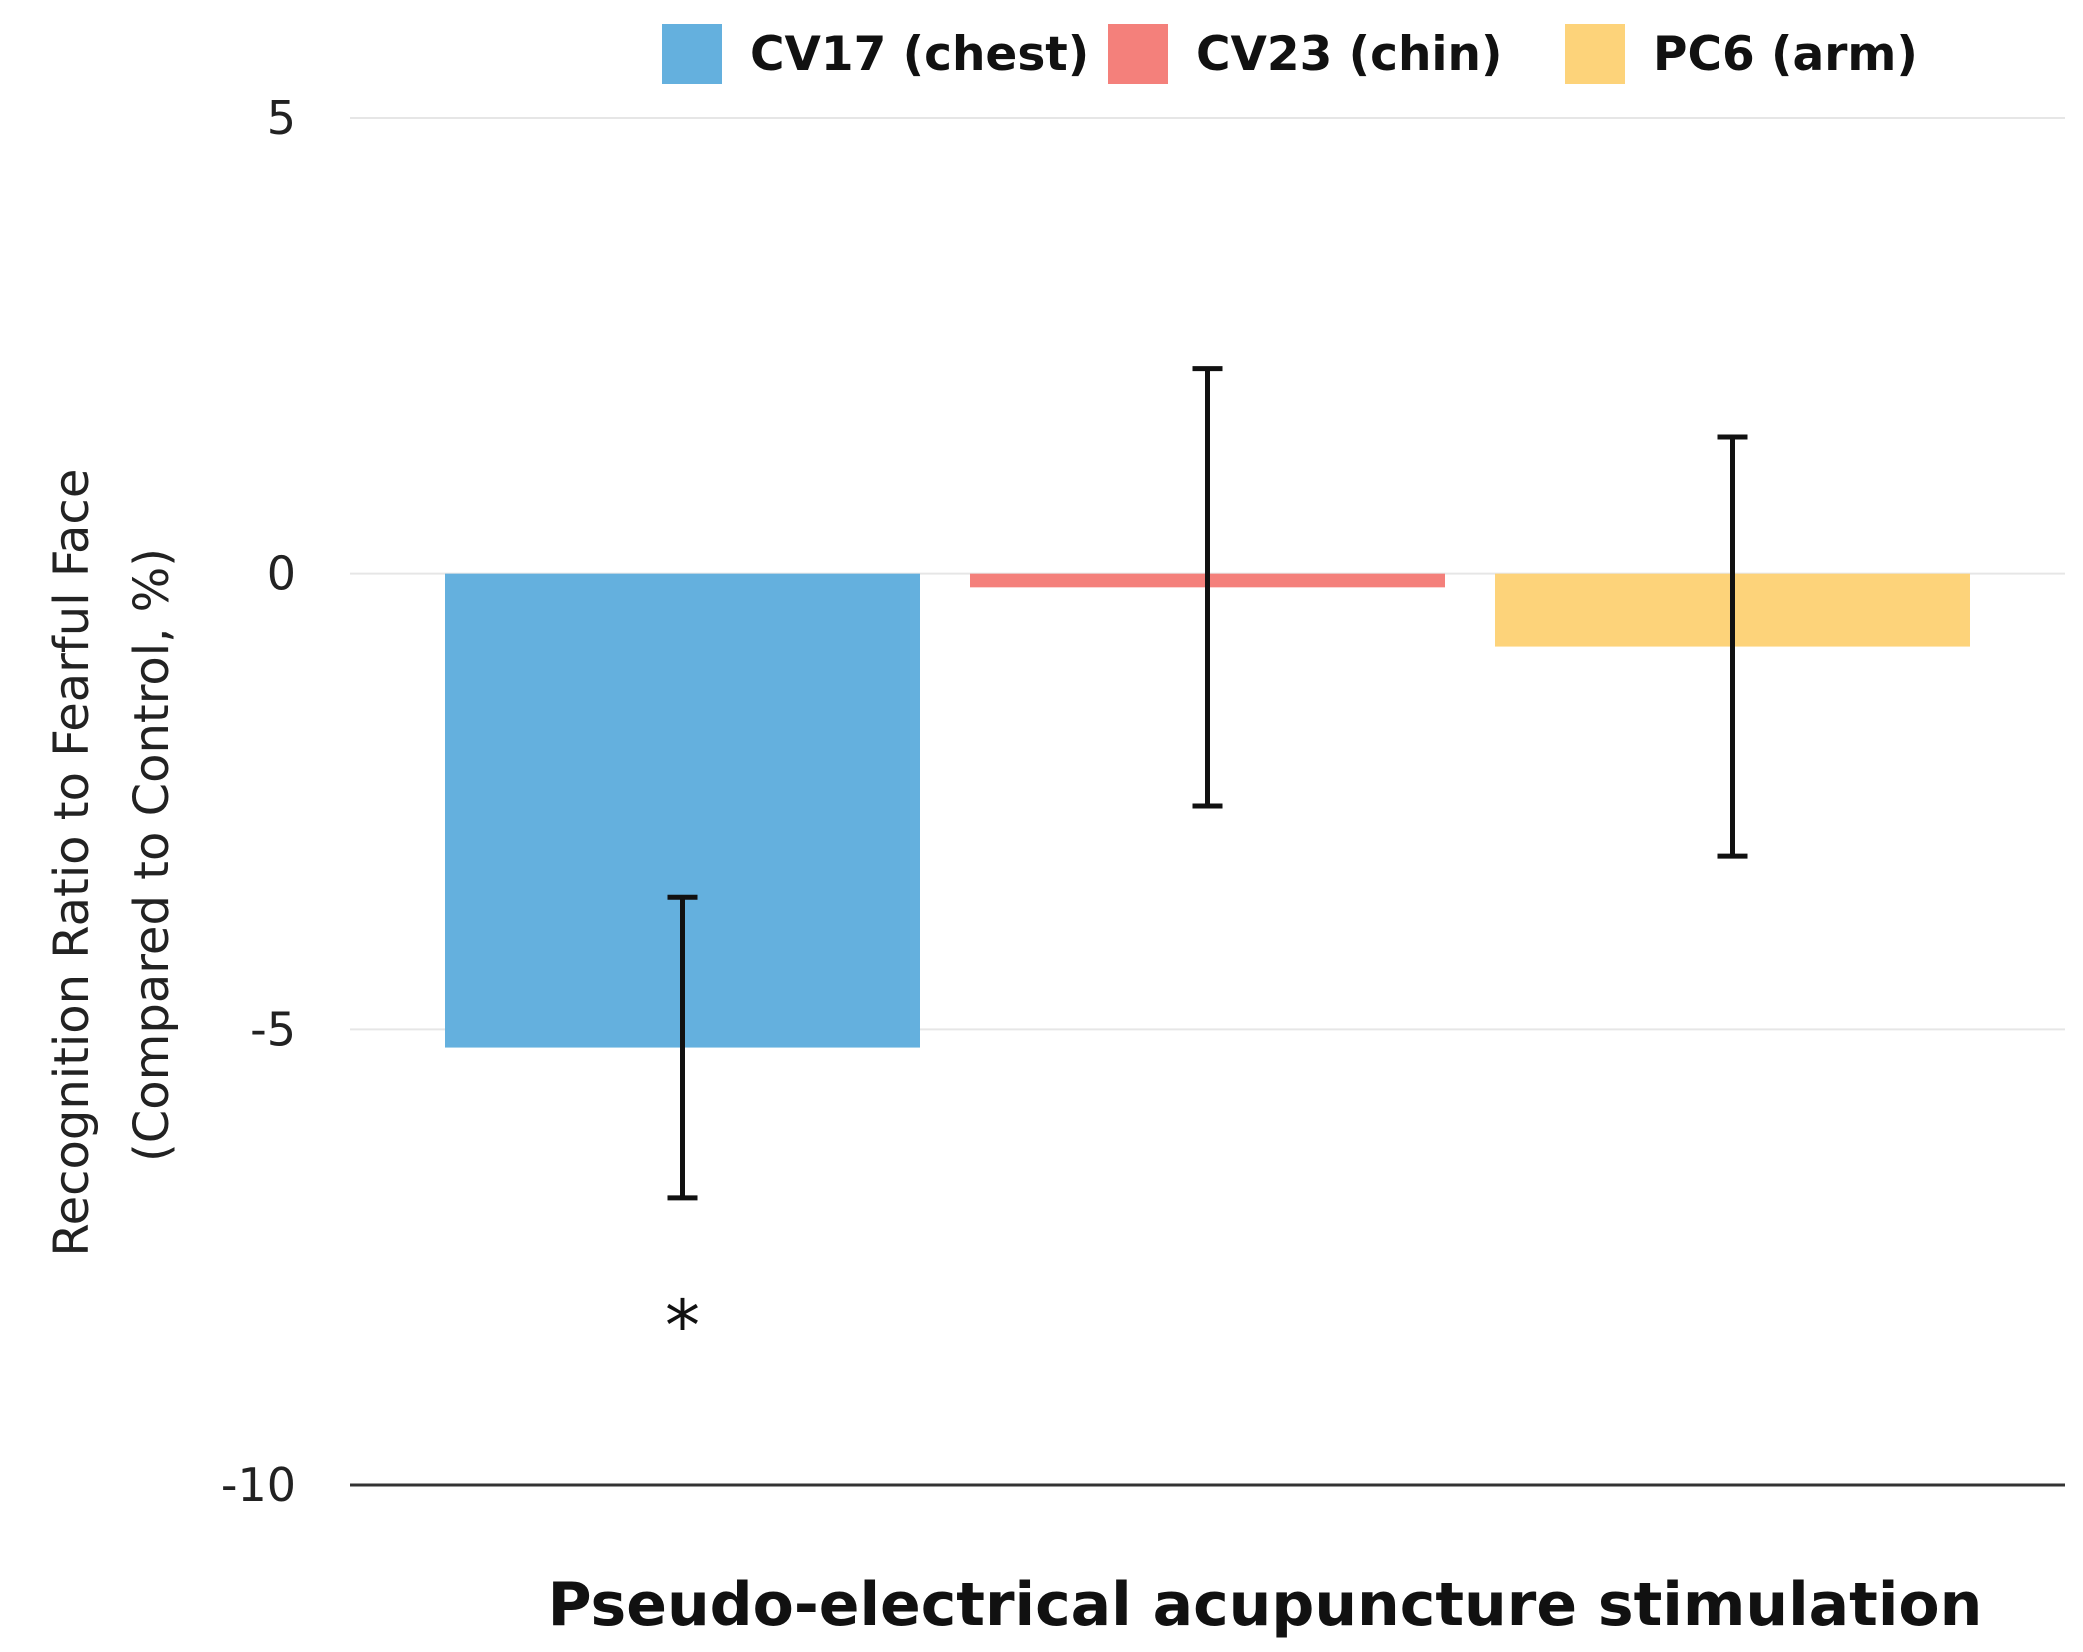 This screenshot has width=2083, height=1652. Describe the element at coordinates (919, 54) in the screenshot. I see `legend-label: CV17 (chest)` at that location.